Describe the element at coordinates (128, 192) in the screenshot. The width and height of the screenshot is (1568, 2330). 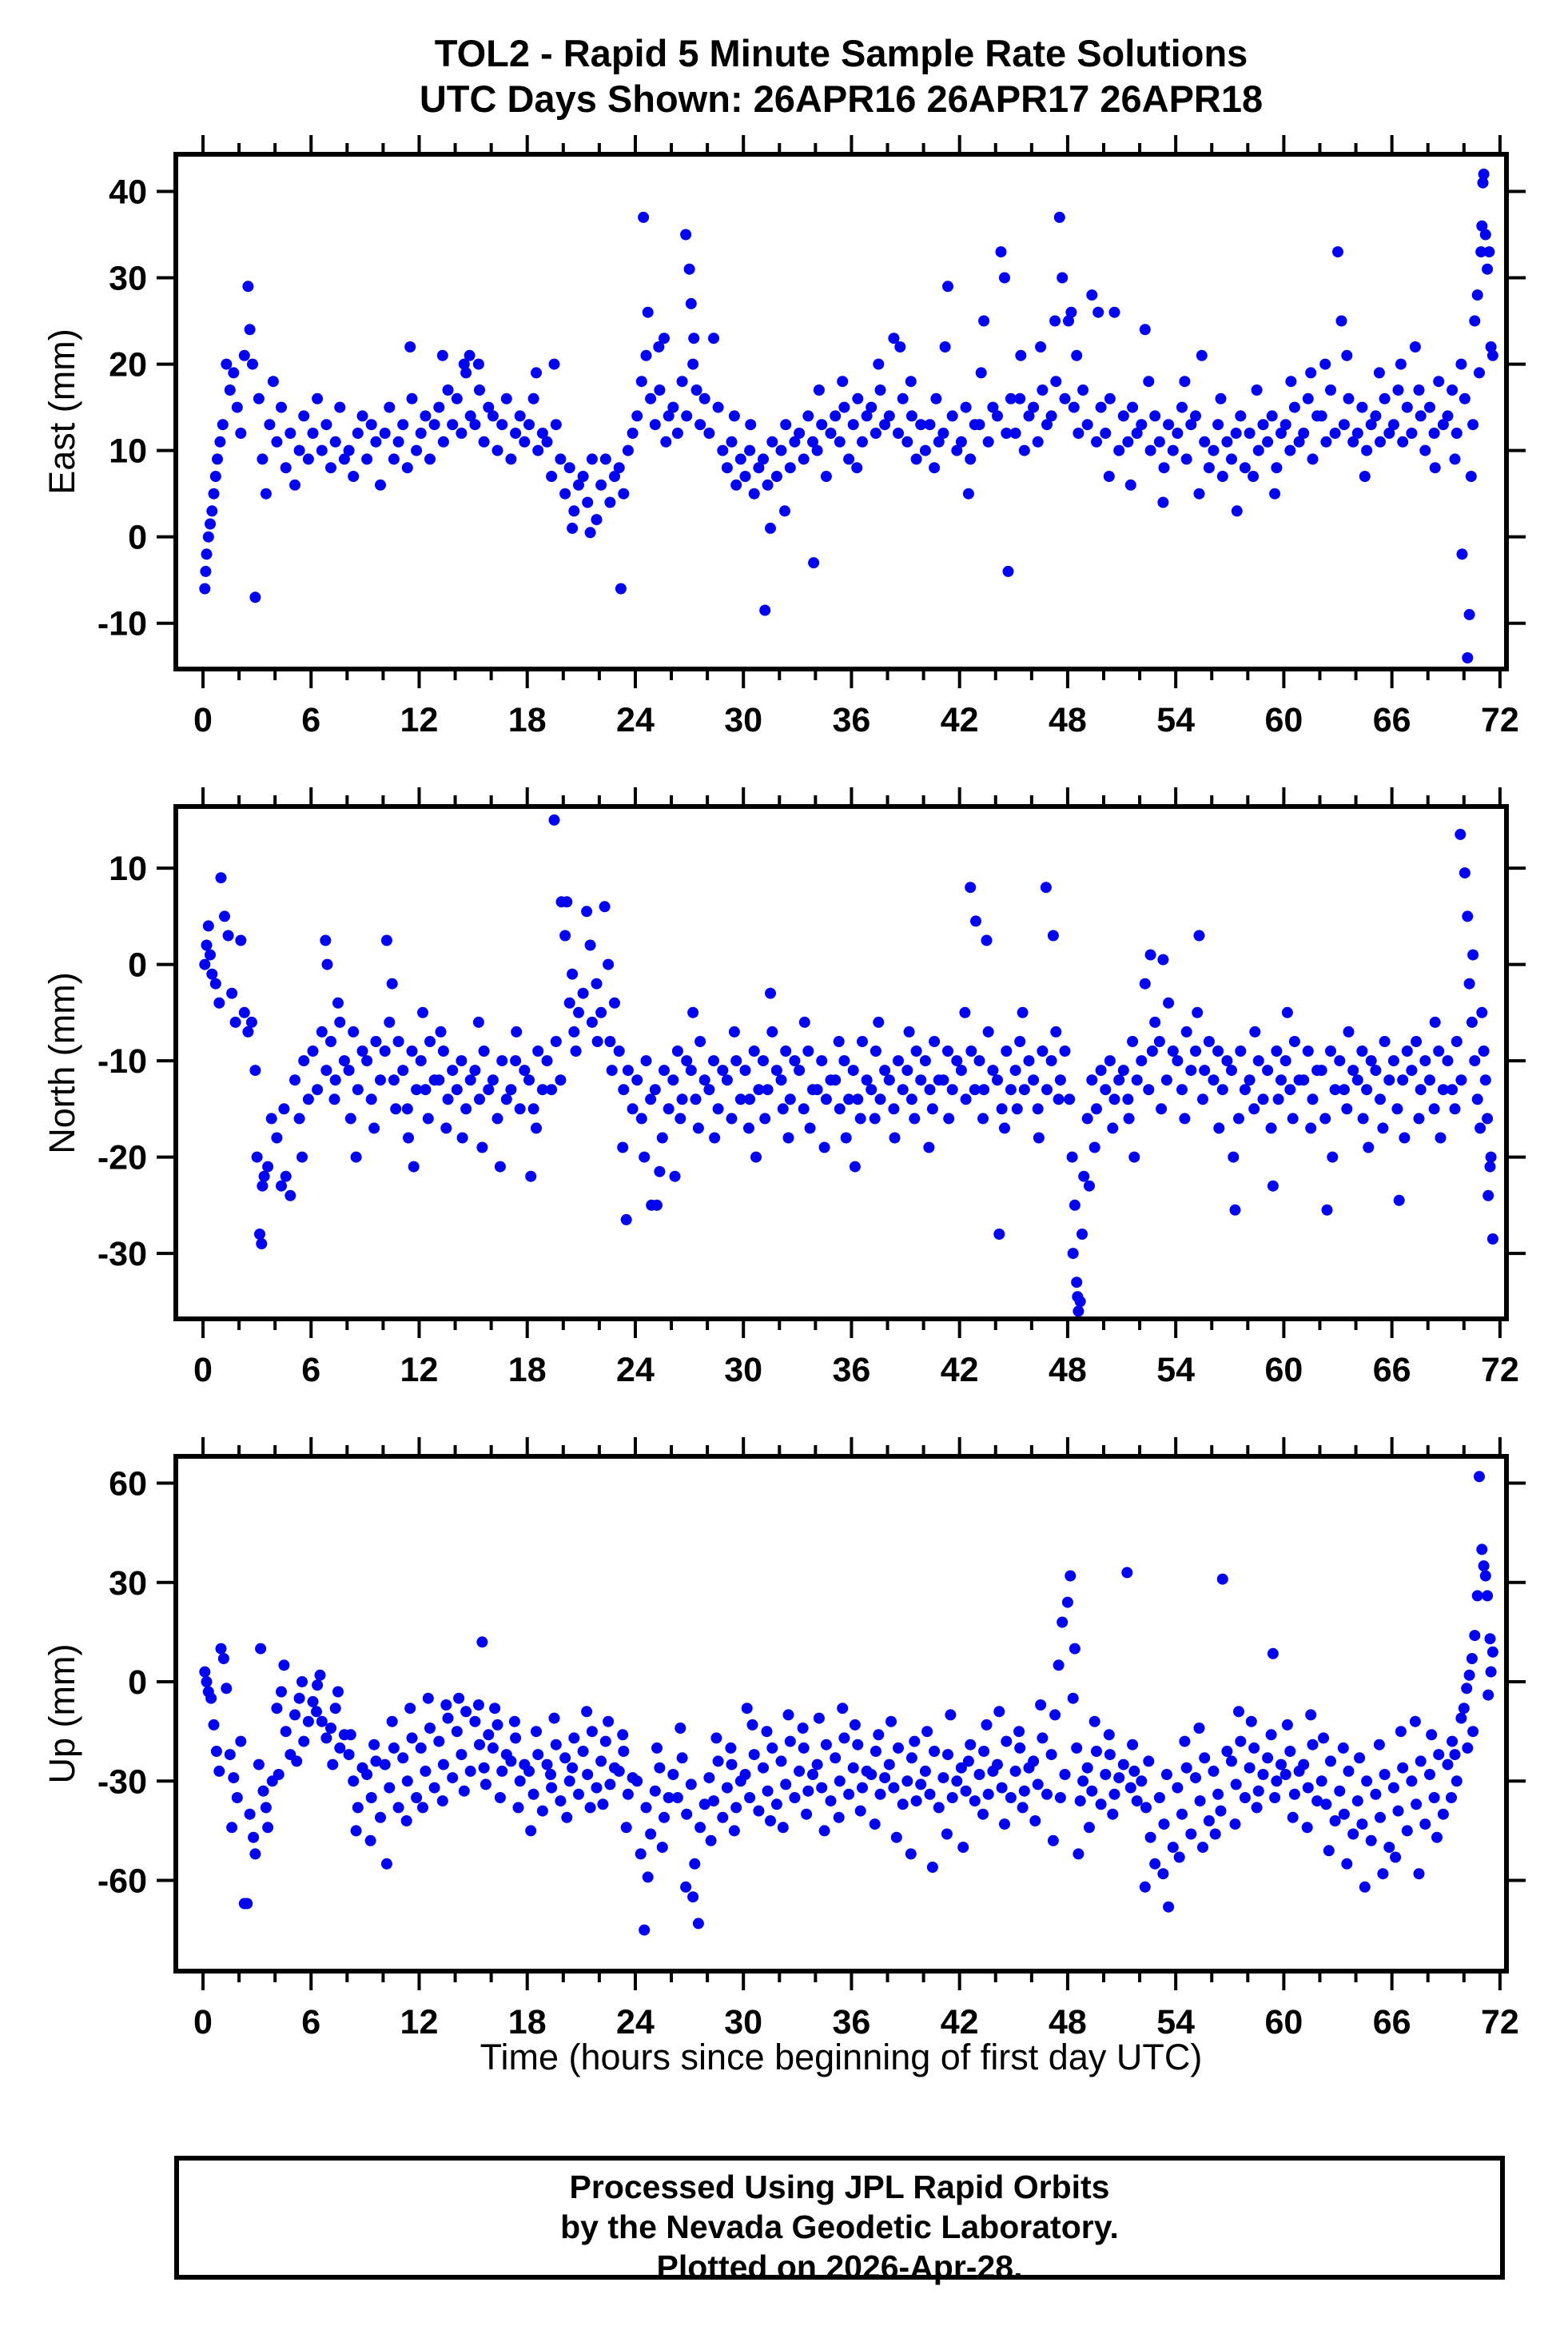
I see `svg-text: 40` at that location.